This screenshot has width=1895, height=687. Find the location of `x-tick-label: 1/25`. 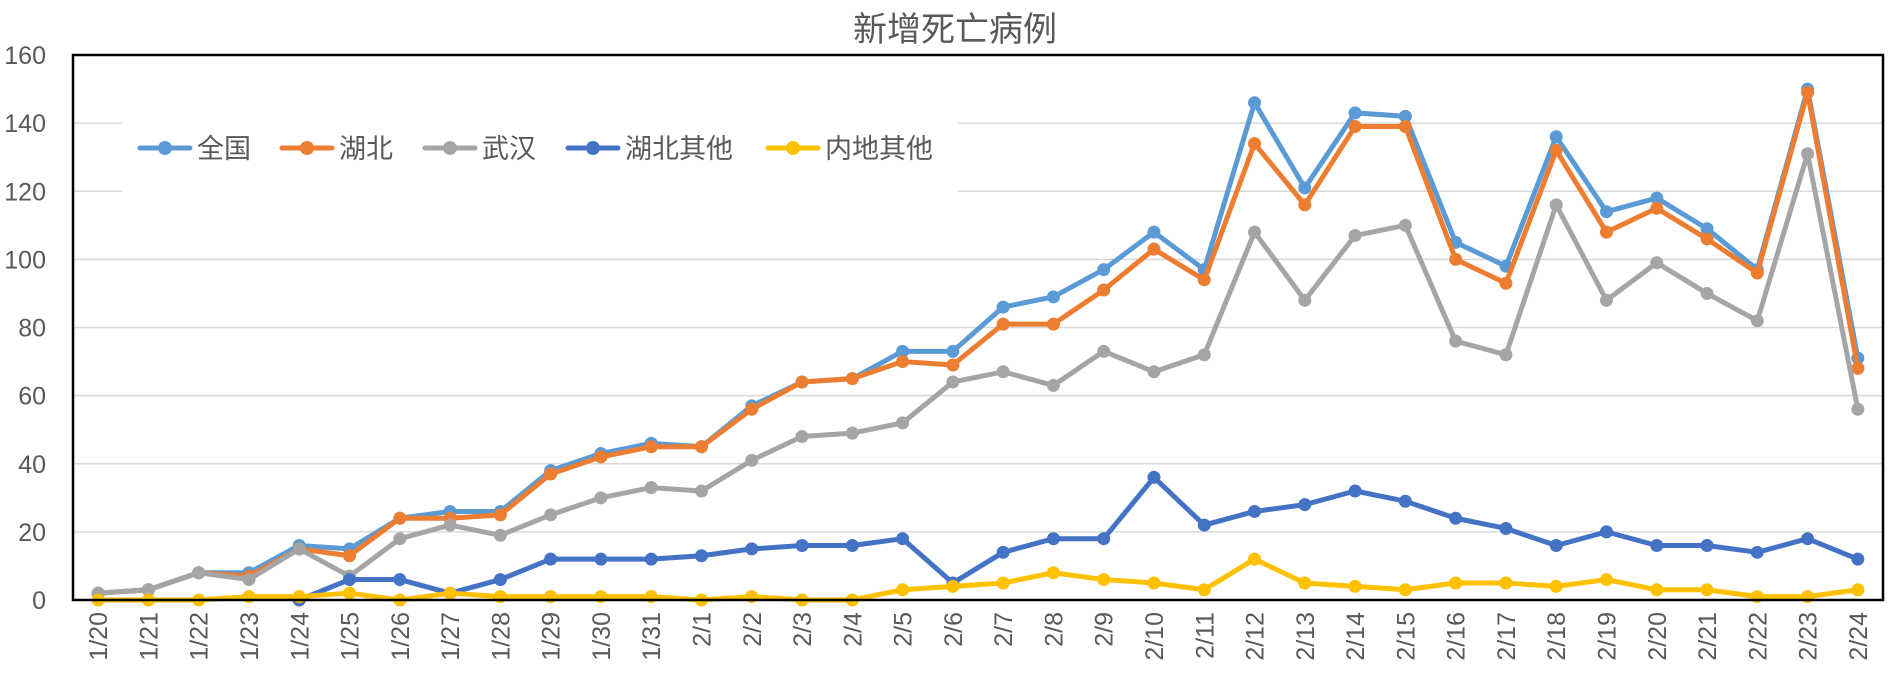

x-tick-label: 1/25 is located at coordinates (351, 636).